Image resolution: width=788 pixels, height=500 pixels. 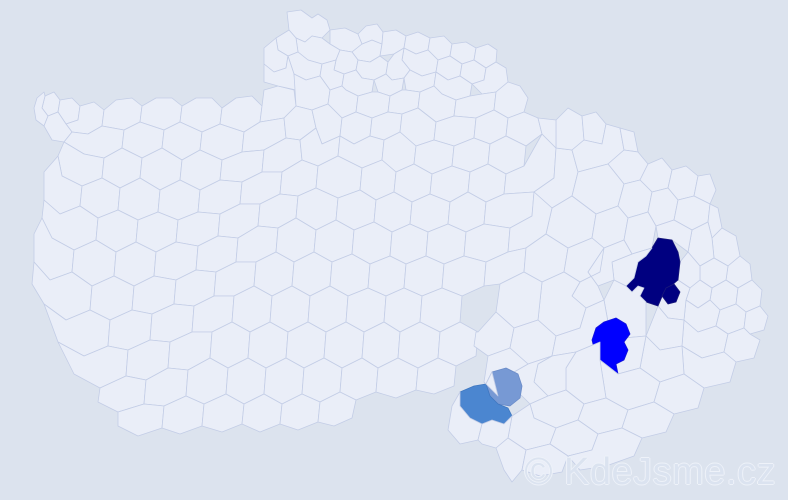 What do you see at coordinates (650, 472) in the screenshot?
I see `watermark-kdejsme: © KdeJsme.cz` at bounding box center [650, 472].